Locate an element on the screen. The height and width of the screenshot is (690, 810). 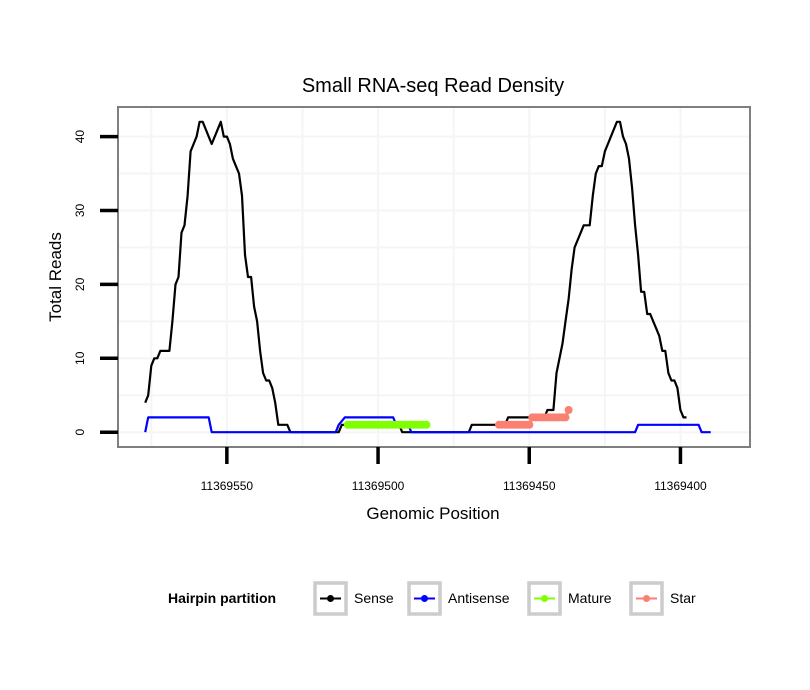
y-tick-label: 20 is located at coordinates (80, 284).